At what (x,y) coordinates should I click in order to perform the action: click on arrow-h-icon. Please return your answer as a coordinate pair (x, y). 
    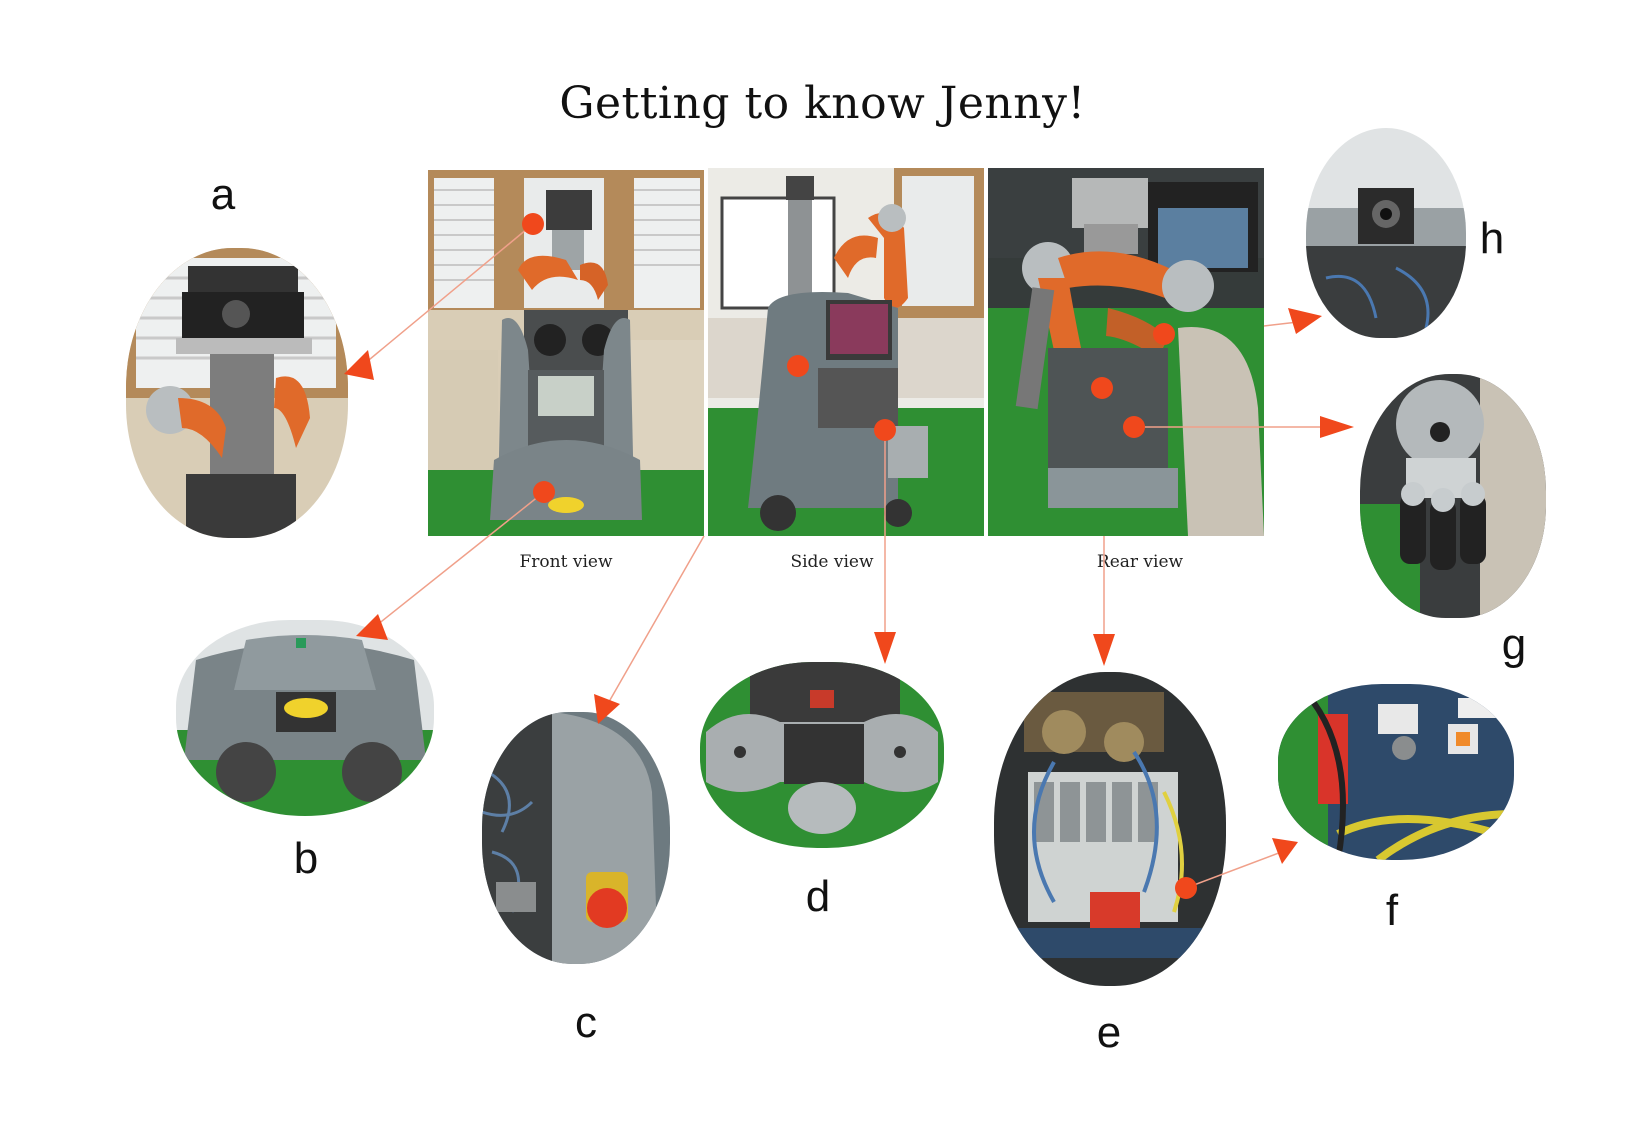
    Looking at the image, I should click on (1305, 321).